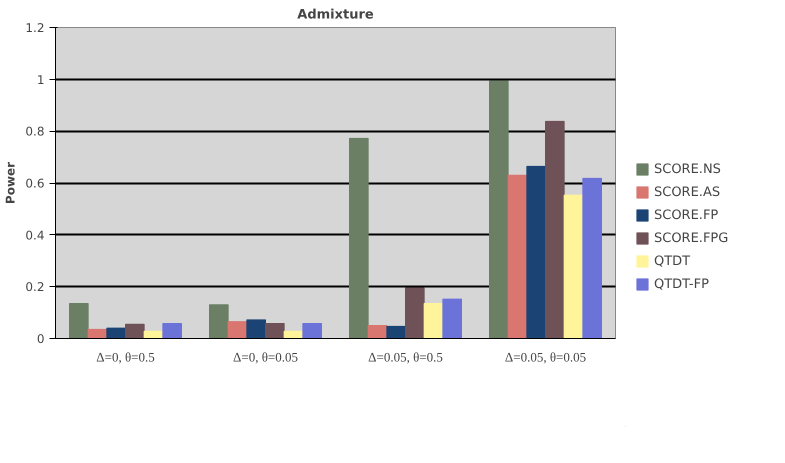 This screenshot has height=463, width=785. I want to click on y-tick-label: 1.2, so click(35, 28).